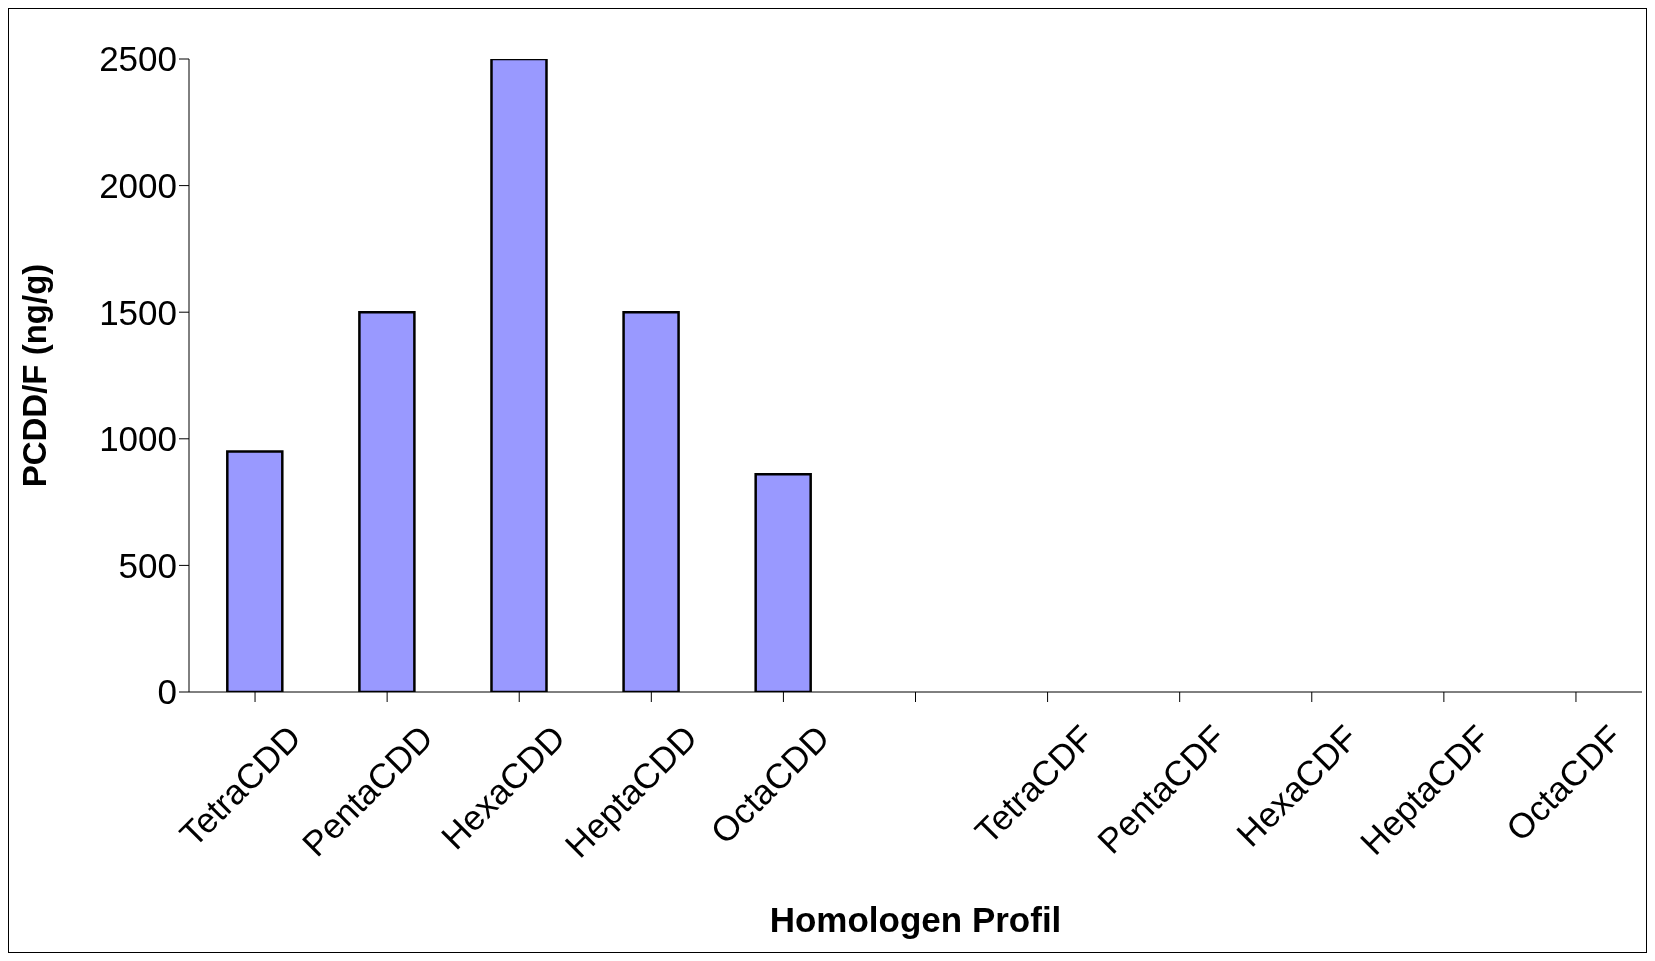  I want to click on x-axis-title: Homologen Profil, so click(915, 919).